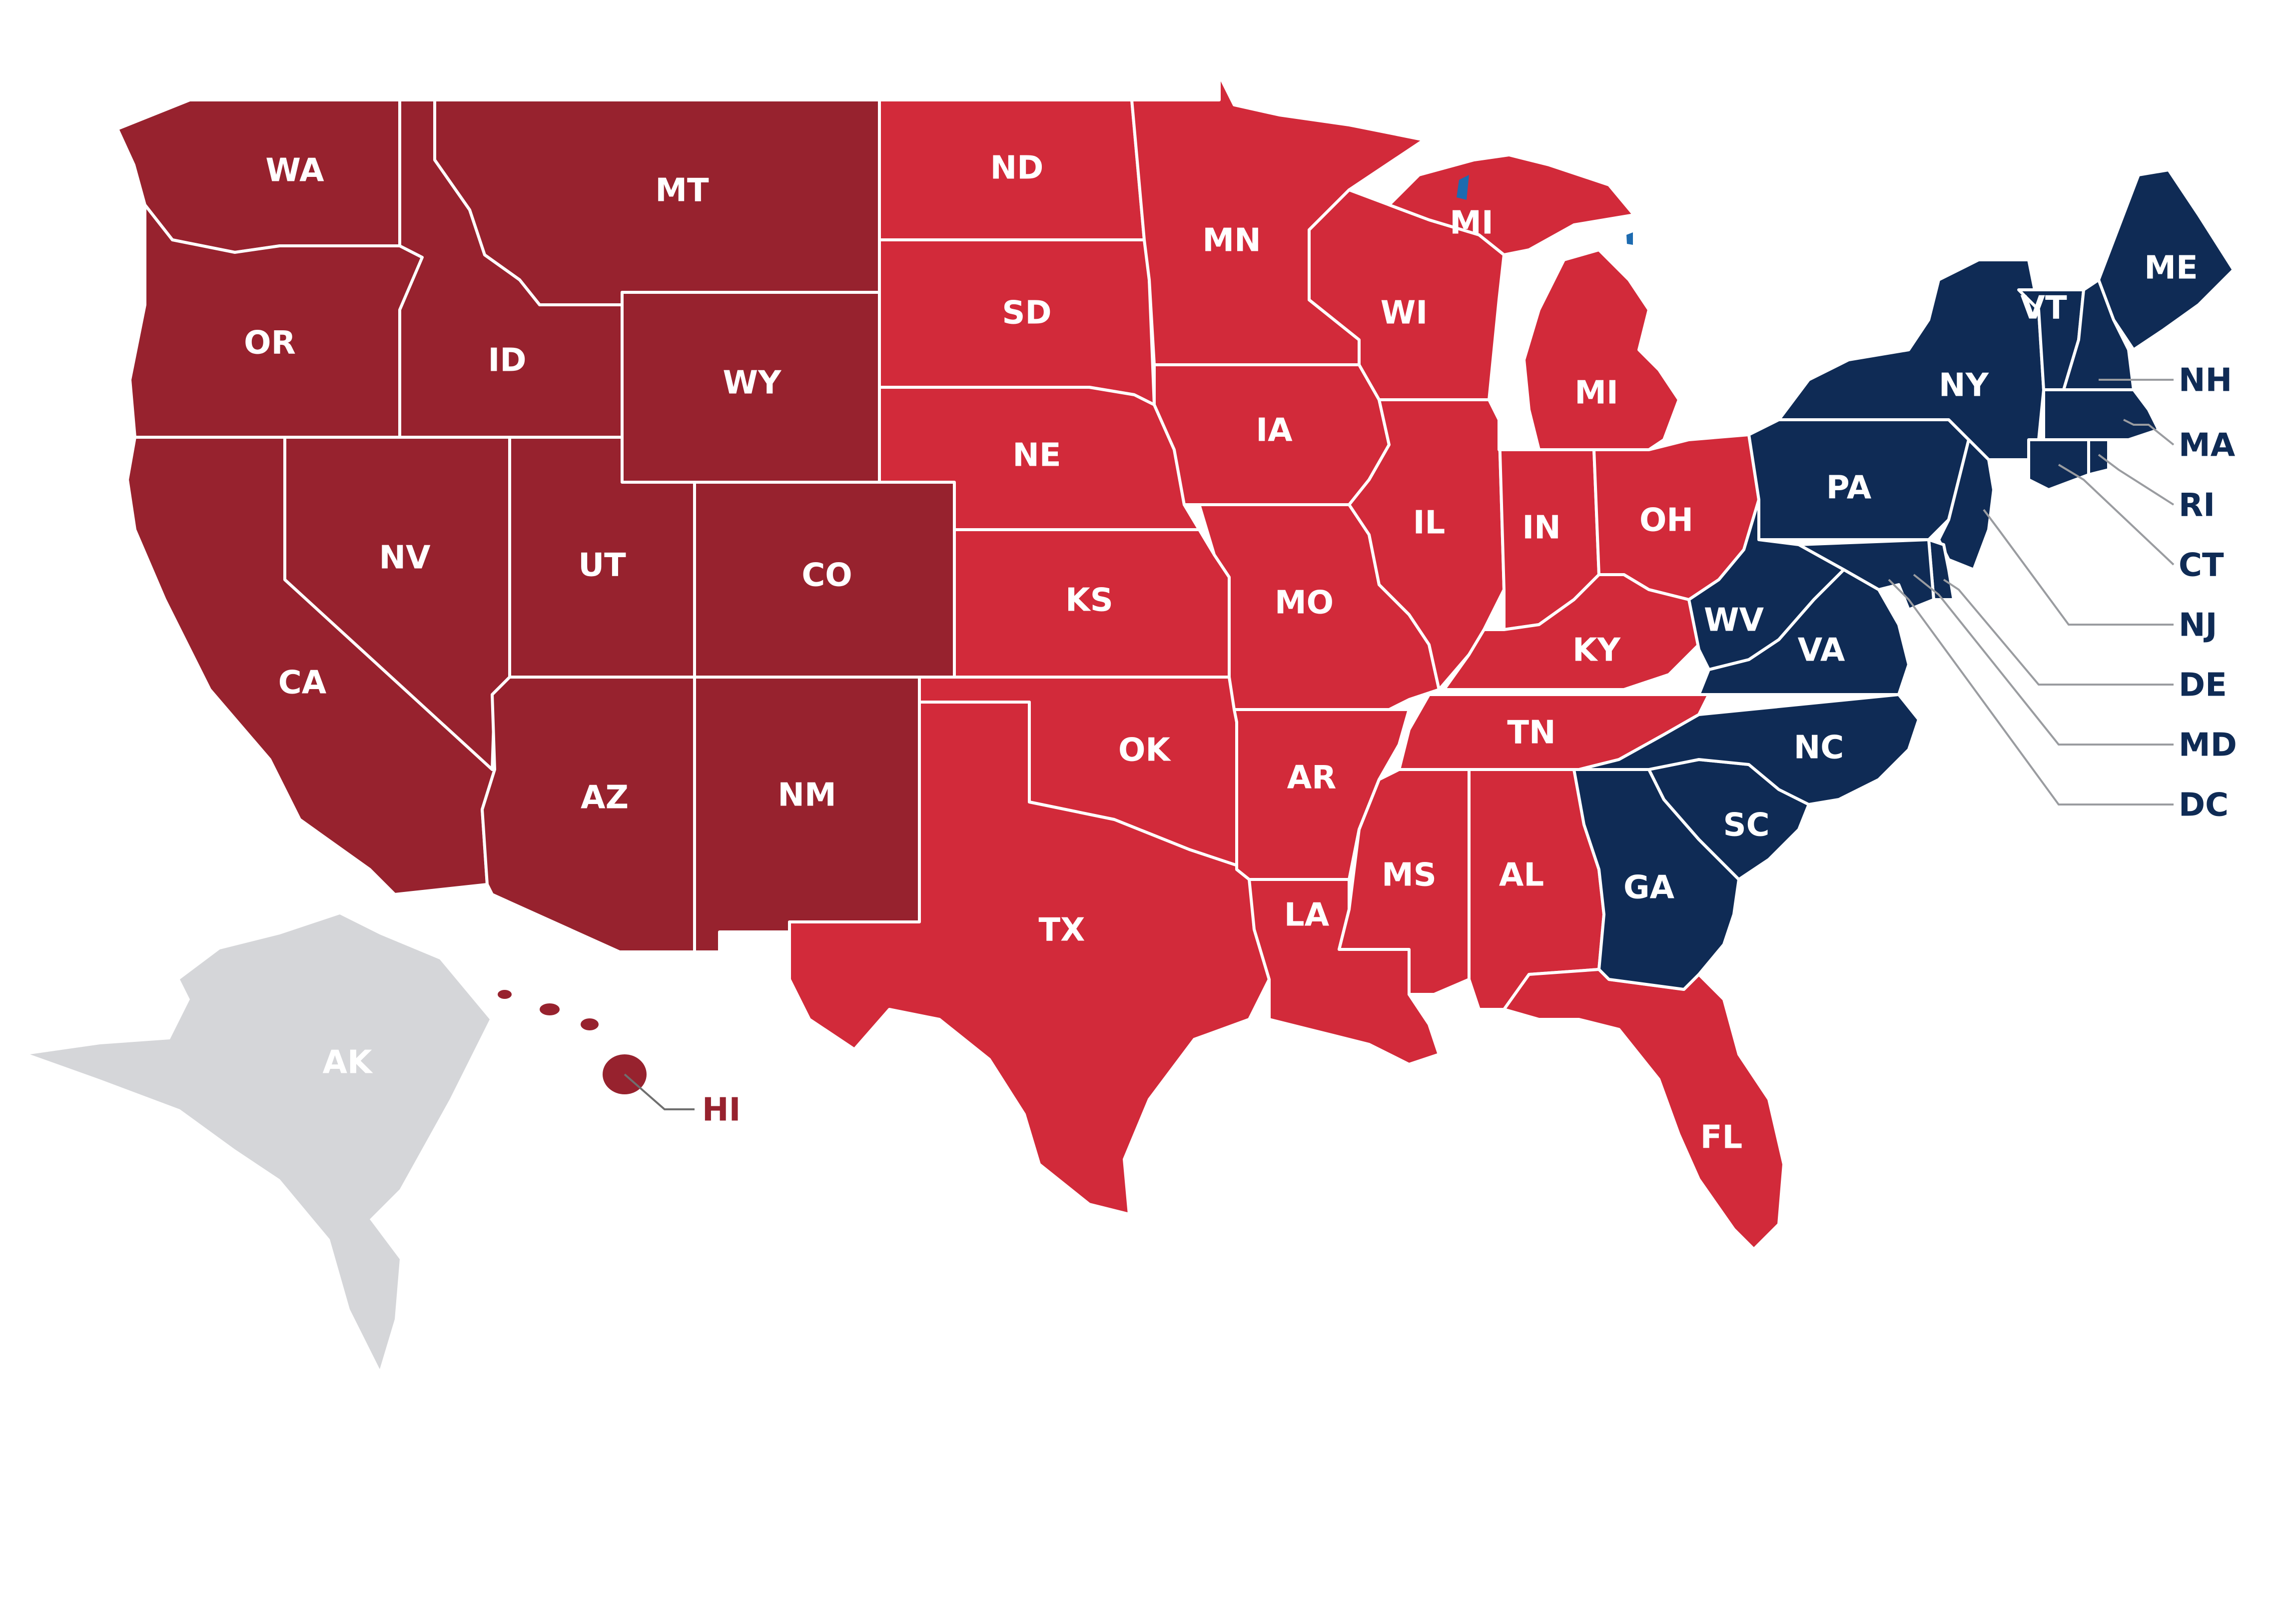 This screenshot has height=1624, width=2282. What do you see at coordinates (1531, 733) in the screenshot?
I see `label-tn: TN` at bounding box center [1531, 733].